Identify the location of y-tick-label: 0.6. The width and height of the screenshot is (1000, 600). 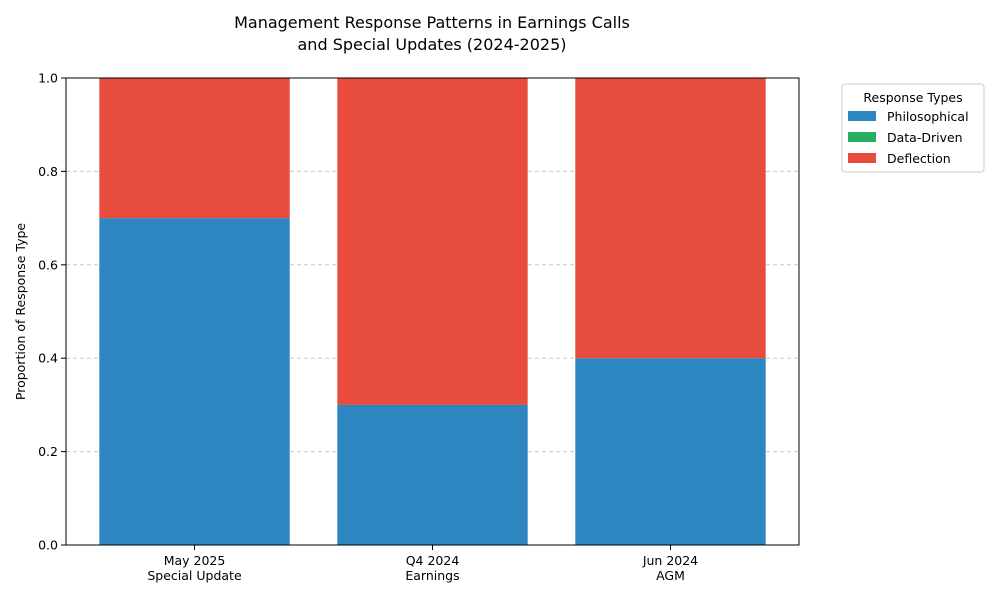
(48, 264).